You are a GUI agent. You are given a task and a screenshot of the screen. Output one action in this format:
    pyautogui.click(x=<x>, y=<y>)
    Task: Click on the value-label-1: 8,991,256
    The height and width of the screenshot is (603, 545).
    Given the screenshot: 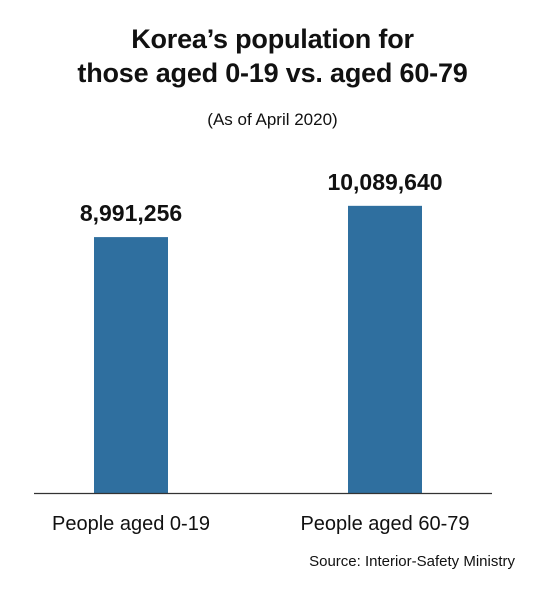 What is the action you would take?
    pyautogui.click(x=131, y=213)
    